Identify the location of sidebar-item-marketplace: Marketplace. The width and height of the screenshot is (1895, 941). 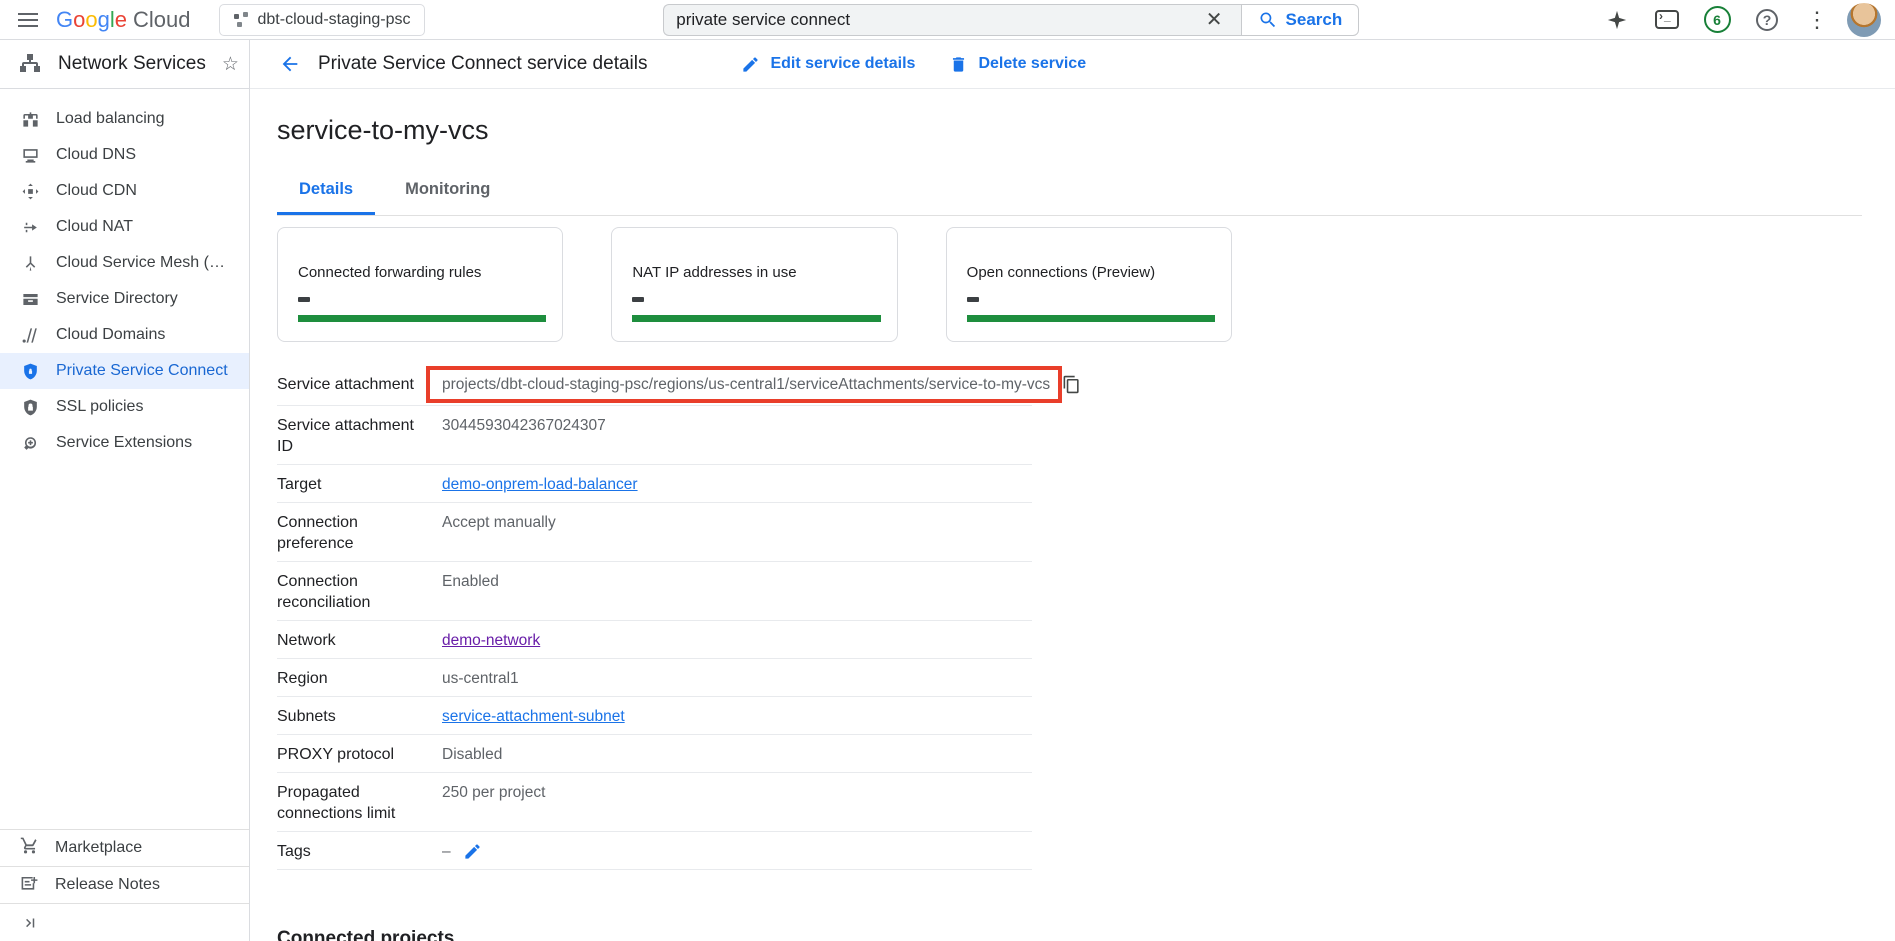
(124, 847).